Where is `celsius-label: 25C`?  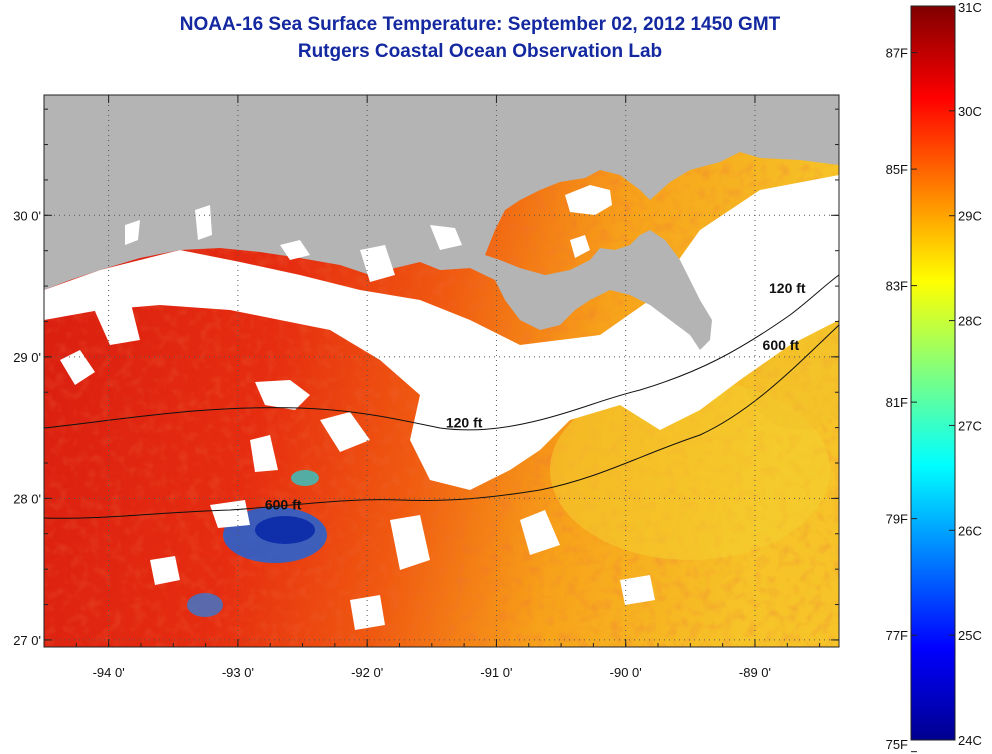
celsius-label: 25C is located at coordinates (970, 635).